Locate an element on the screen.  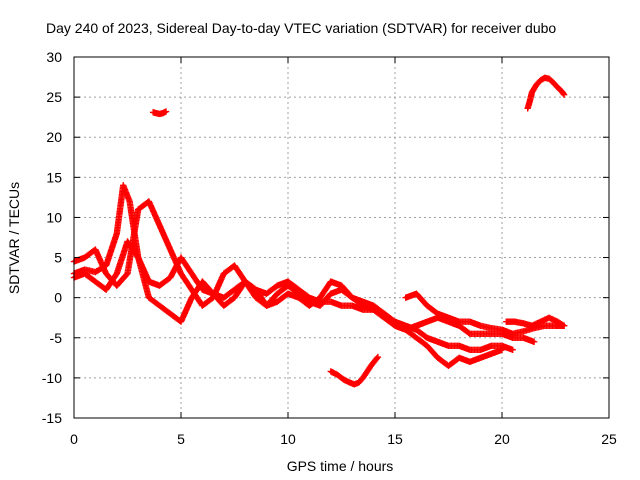
x-tick-label: 5 is located at coordinates (181, 439).